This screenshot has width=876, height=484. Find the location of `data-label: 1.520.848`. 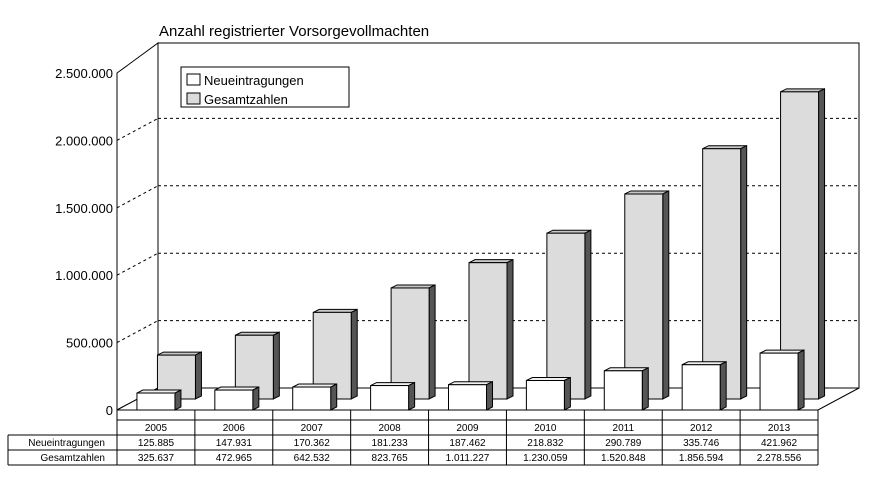

data-label: 1.520.848 is located at coordinates (623, 458).